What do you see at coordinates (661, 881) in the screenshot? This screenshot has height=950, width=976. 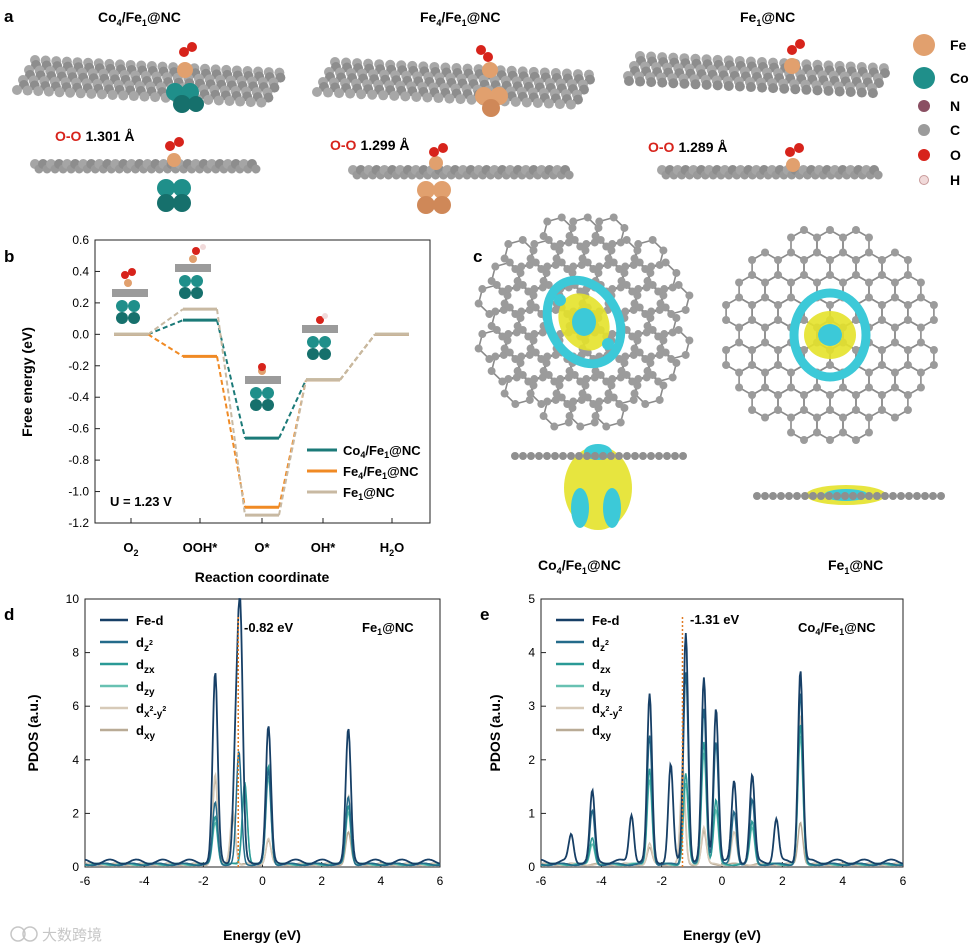 I see `x-tick-label: -2` at bounding box center [661, 881].